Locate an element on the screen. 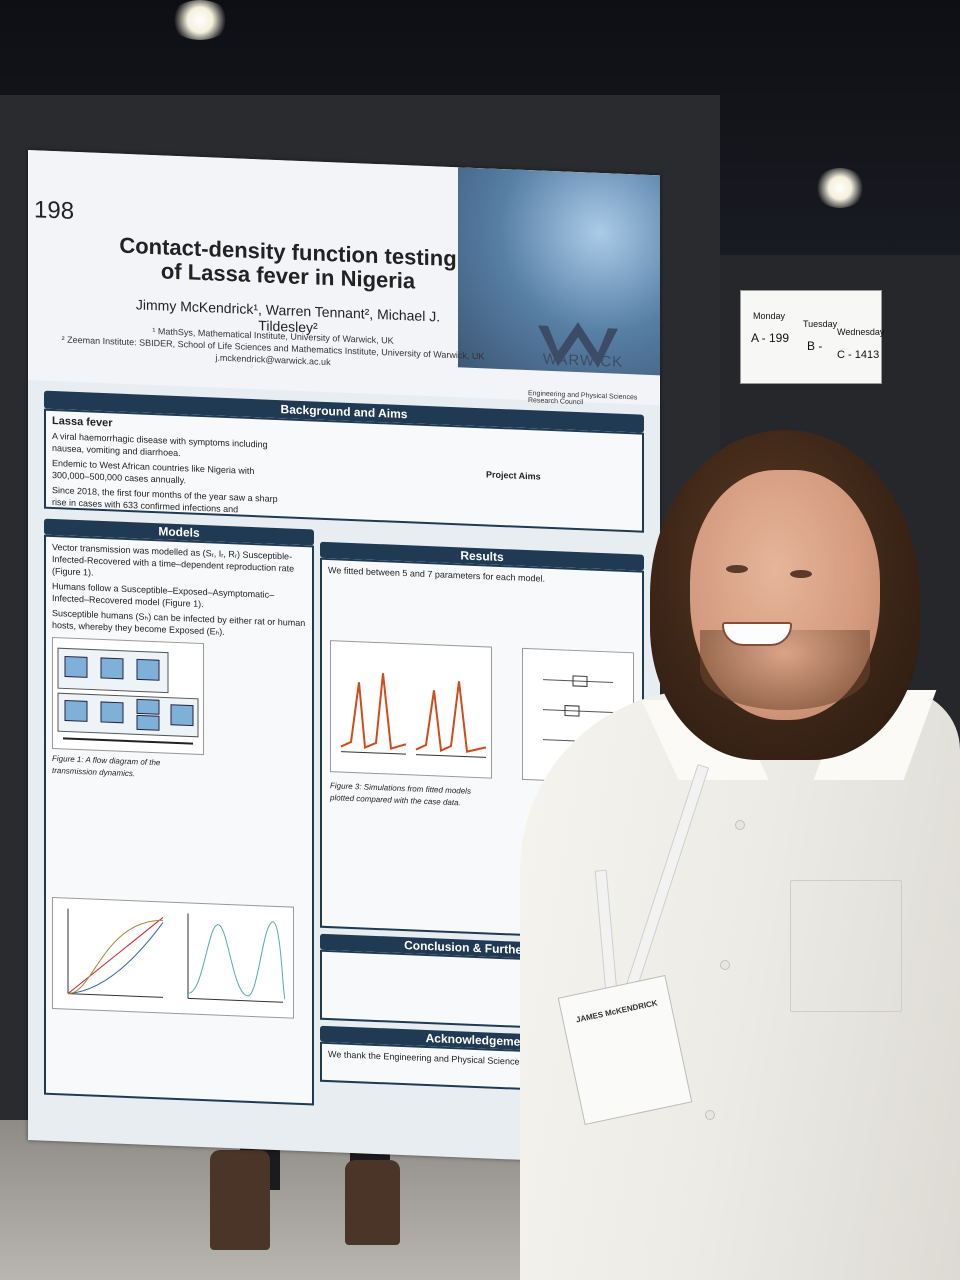  right-eye is located at coordinates (801, 574).